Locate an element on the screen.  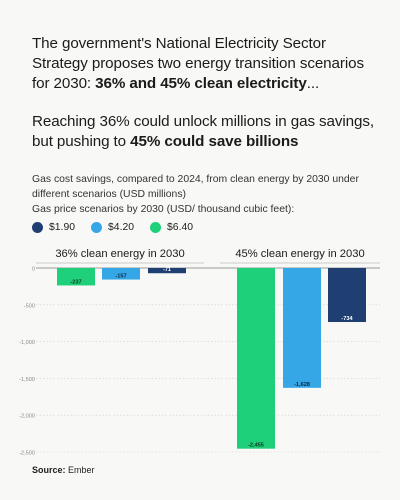
data-label: -237 is located at coordinates (75, 282).